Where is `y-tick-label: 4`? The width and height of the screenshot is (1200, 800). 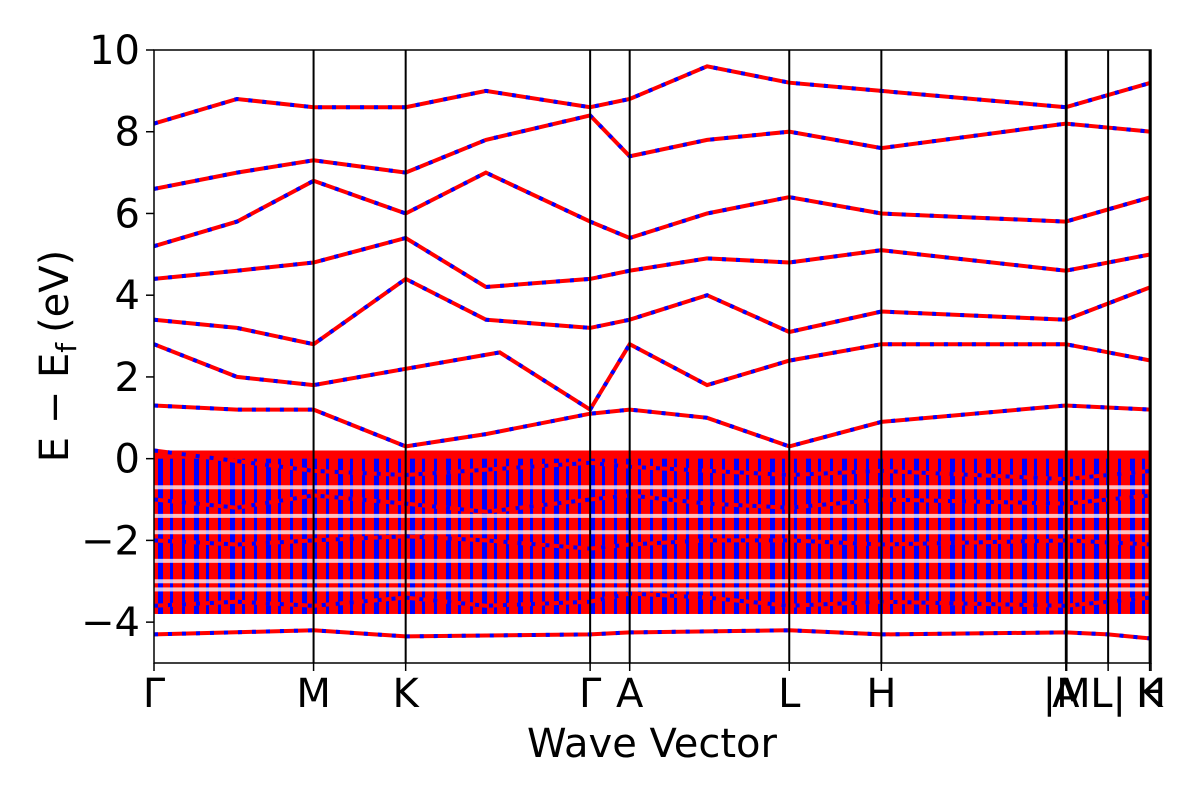 y-tick-label: 4 is located at coordinates (127, 296).